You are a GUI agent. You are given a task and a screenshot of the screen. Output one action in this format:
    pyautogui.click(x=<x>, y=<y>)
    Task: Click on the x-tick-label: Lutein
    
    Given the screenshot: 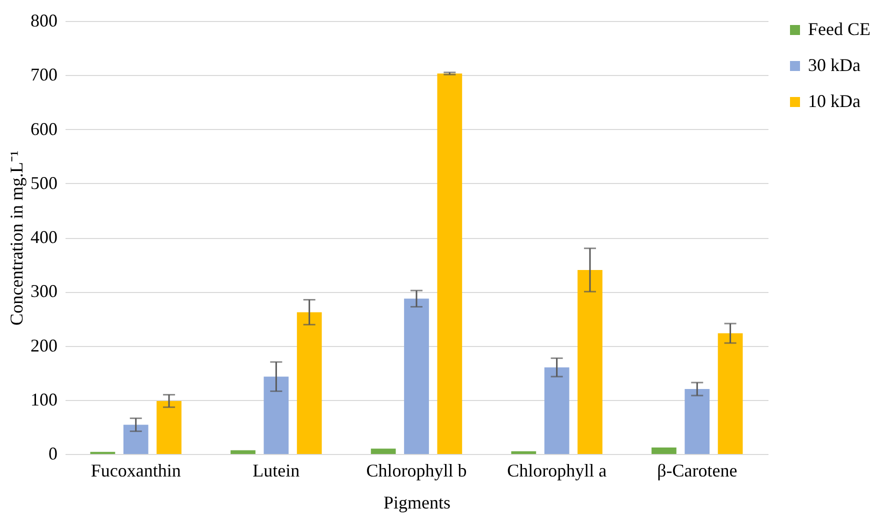 What is the action you would take?
    pyautogui.click(x=276, y=470)
    